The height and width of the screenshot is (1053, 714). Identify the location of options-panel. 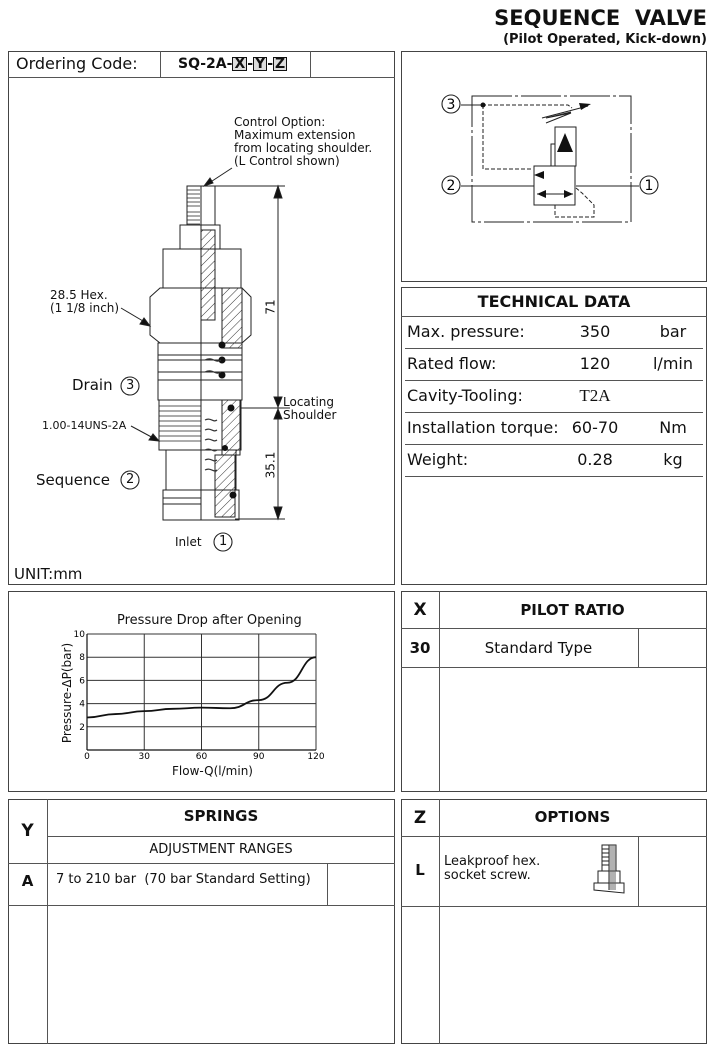
(554, 921).